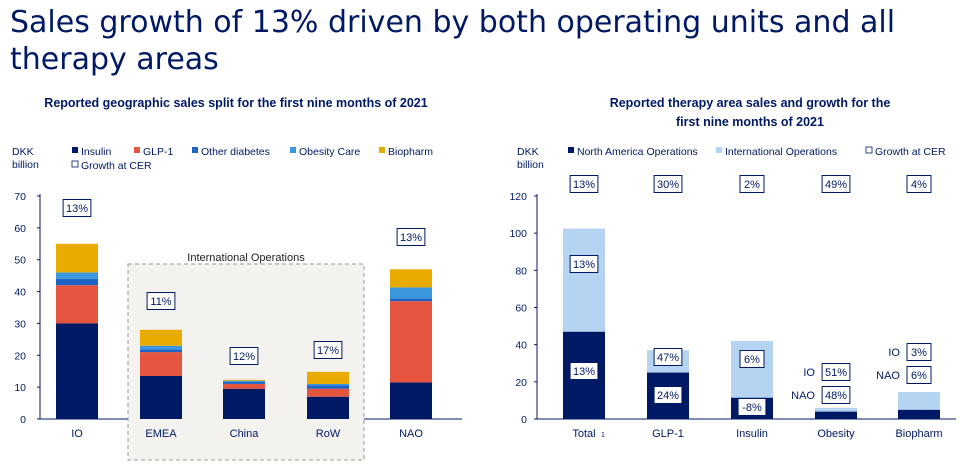  I want to click on obesity-nao-growth-box, so click(836, 395).